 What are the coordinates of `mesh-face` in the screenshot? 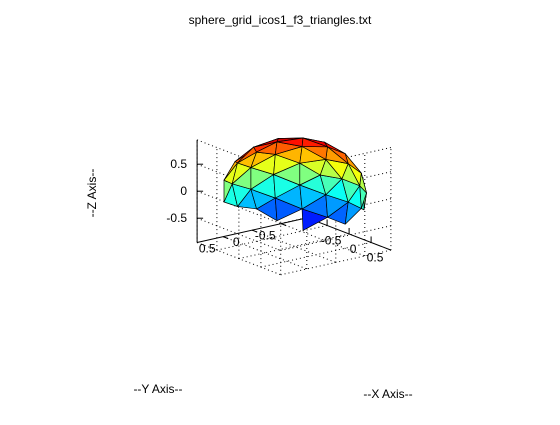 It's located at (314, 142).